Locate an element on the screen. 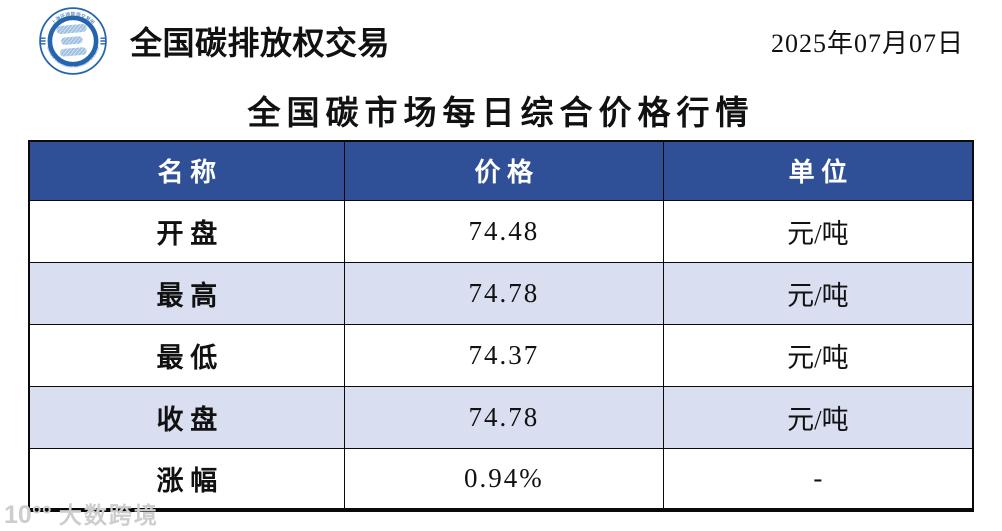 This screenshot has width=1002, height=531. row-label: 开 盘 is located at coordinates (186, 231).